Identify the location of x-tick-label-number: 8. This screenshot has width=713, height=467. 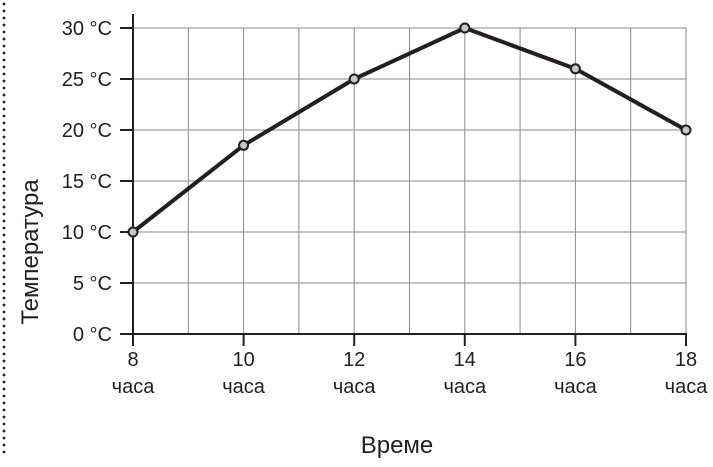
(132, 360).